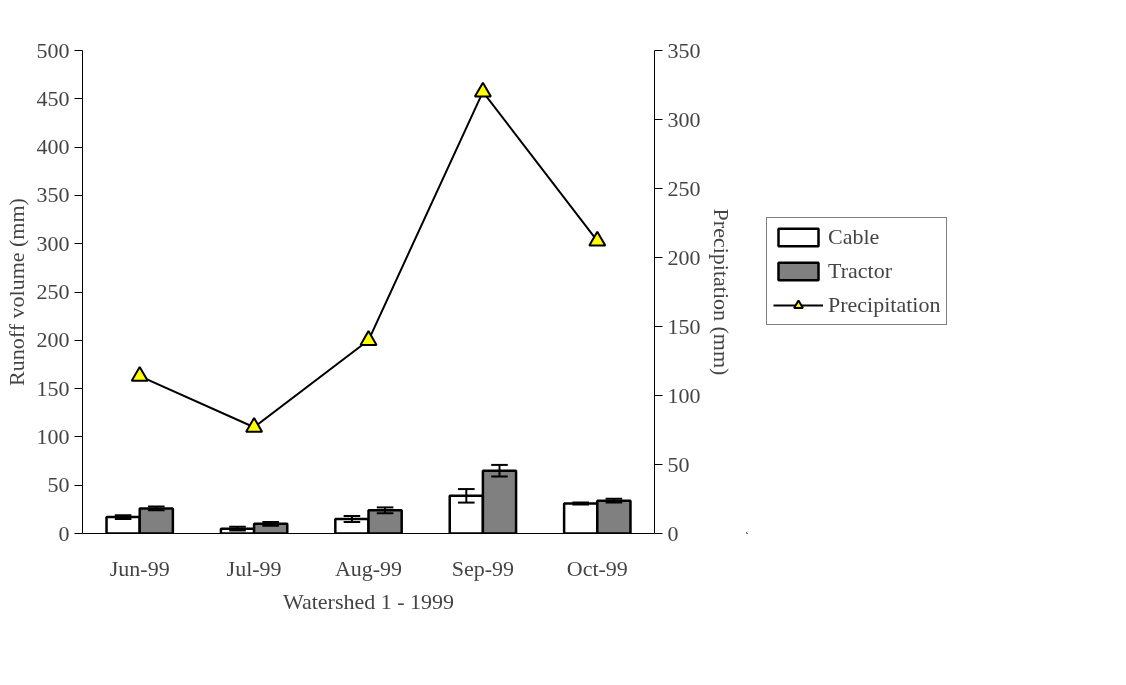 The image size is (1126, 685). I want to click on y2-tick-label: 300, so click(684, 119).